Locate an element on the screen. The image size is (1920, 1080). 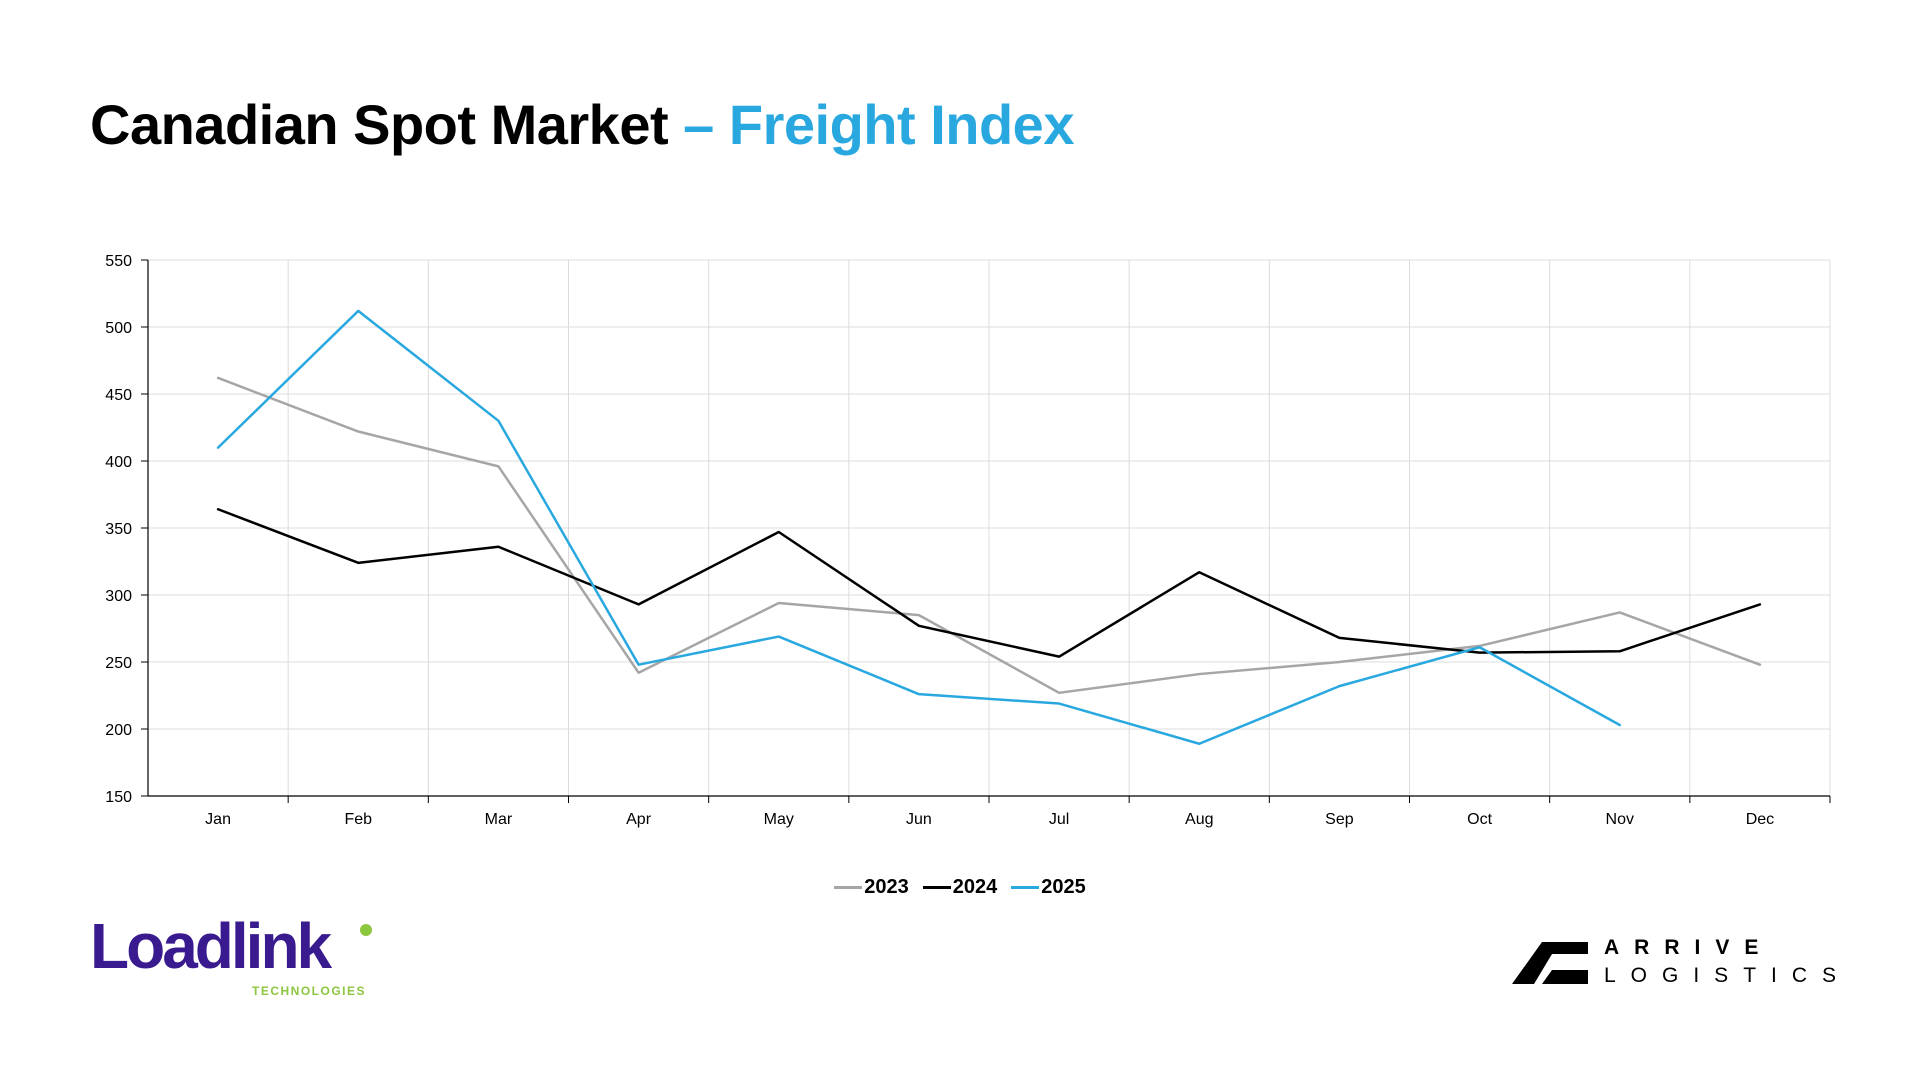
y-tick-label: 200 is located at coordinates (118, 730).